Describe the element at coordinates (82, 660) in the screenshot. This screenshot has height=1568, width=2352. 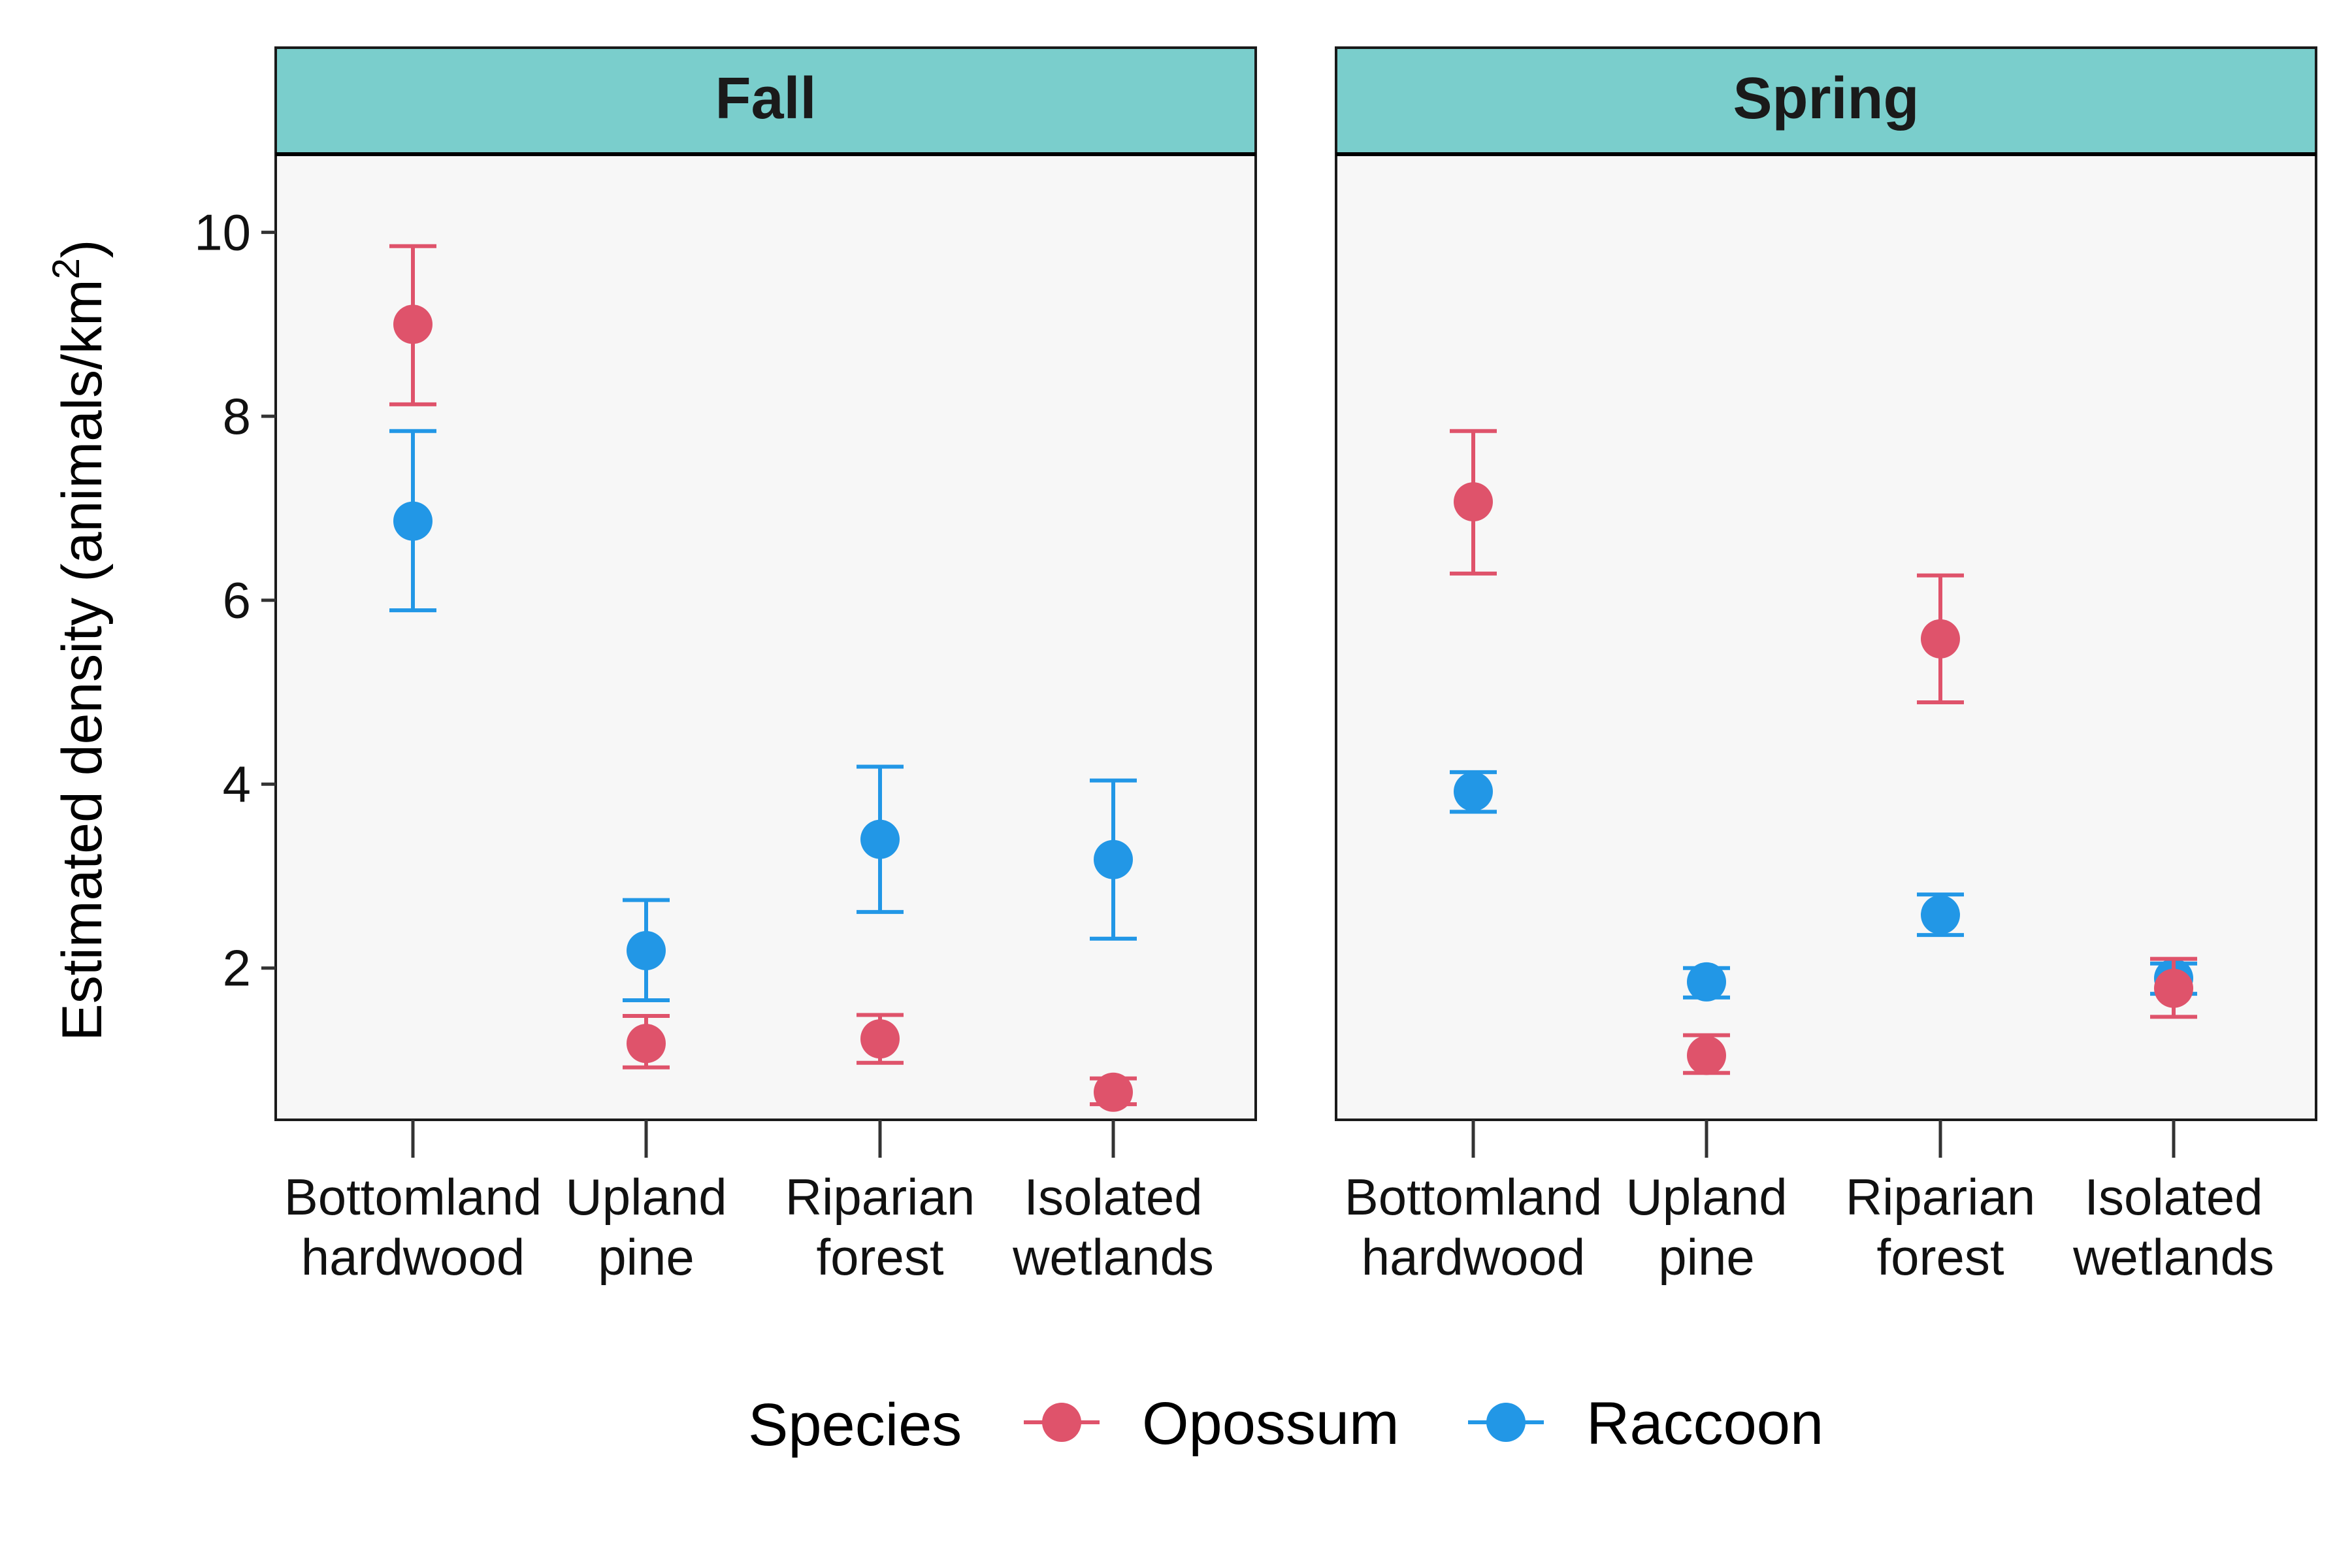
I see `y-axis-title-text: Estimated density (animals/km` at that location.